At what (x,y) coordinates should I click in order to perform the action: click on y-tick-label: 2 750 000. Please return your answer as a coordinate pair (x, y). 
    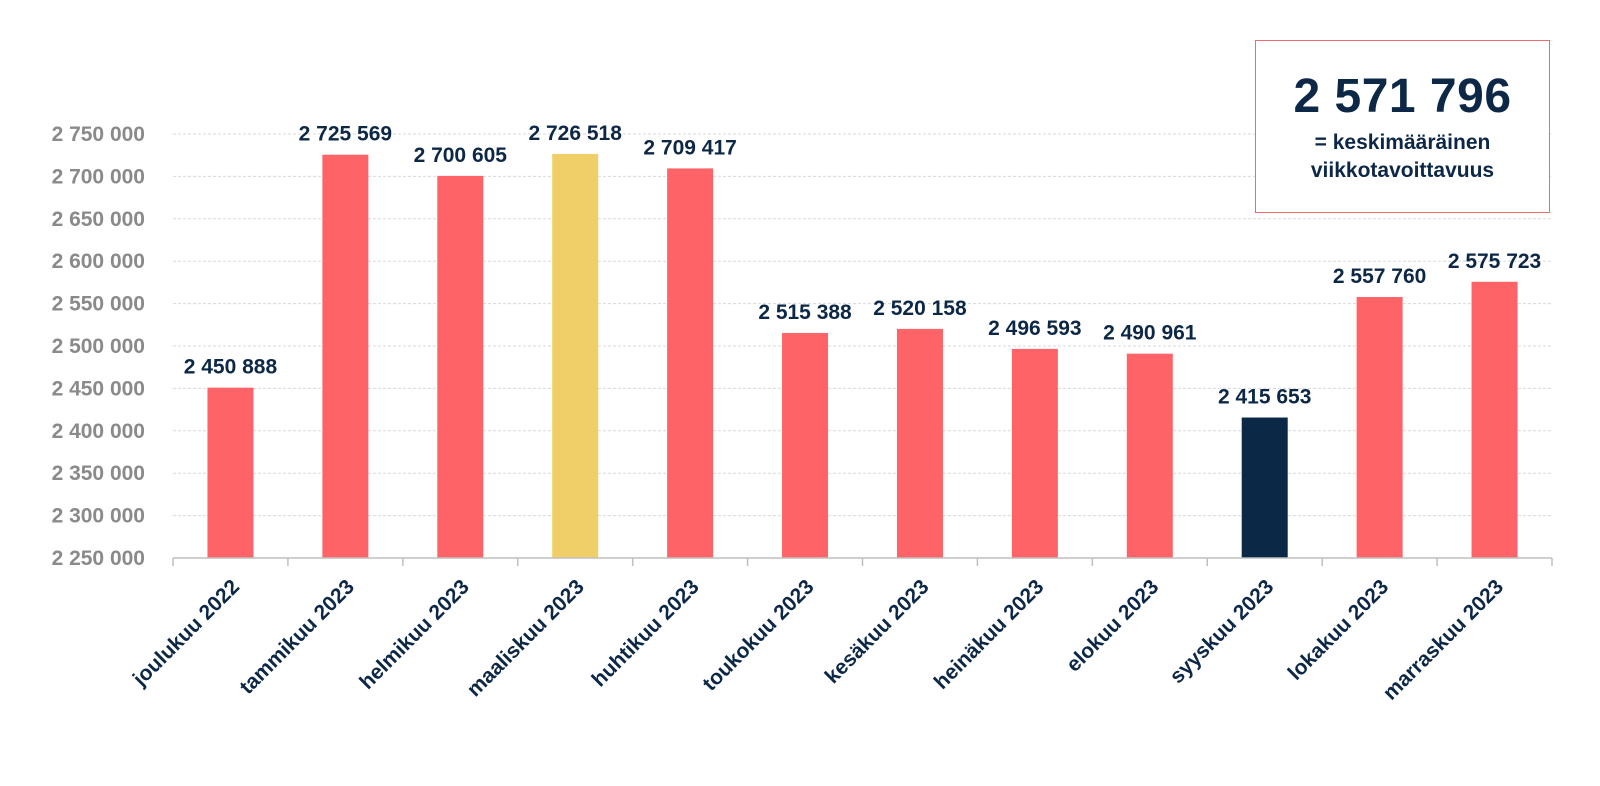
    Looking at the image, I should click on (98, 134).